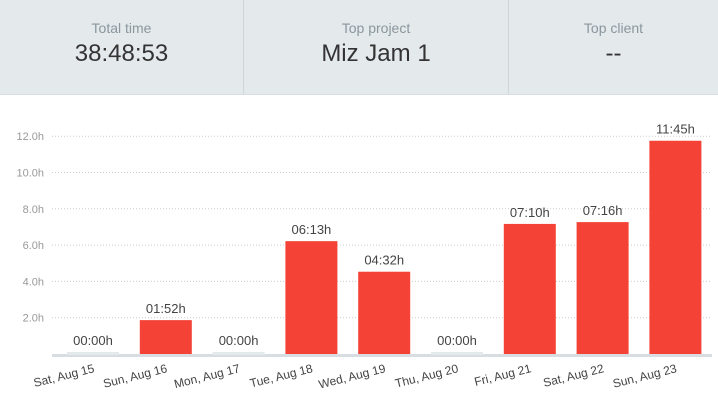 The height and width of the screenshot is (403, 718). What do you see at coordinates (121, 28) in the screenshot?
I see `total-time-label: Total time` at bounding box center [121, 28].